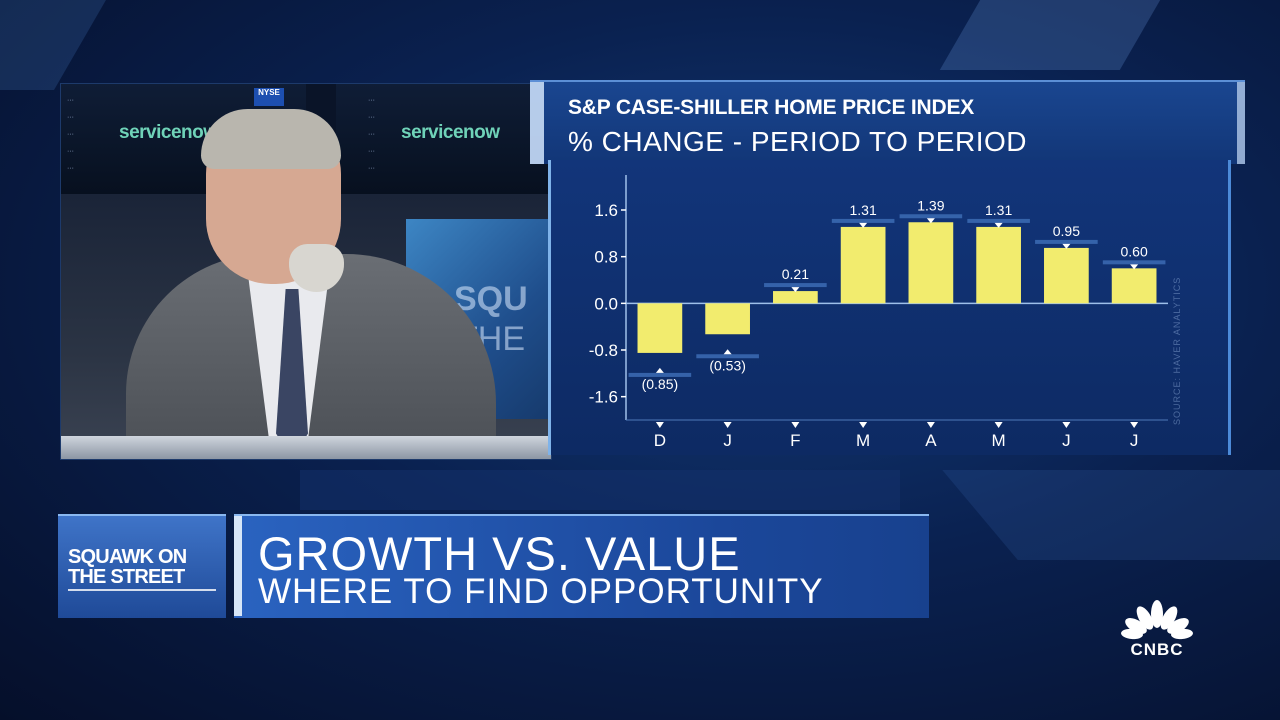  I want to click on background-band, so click(600, 490).